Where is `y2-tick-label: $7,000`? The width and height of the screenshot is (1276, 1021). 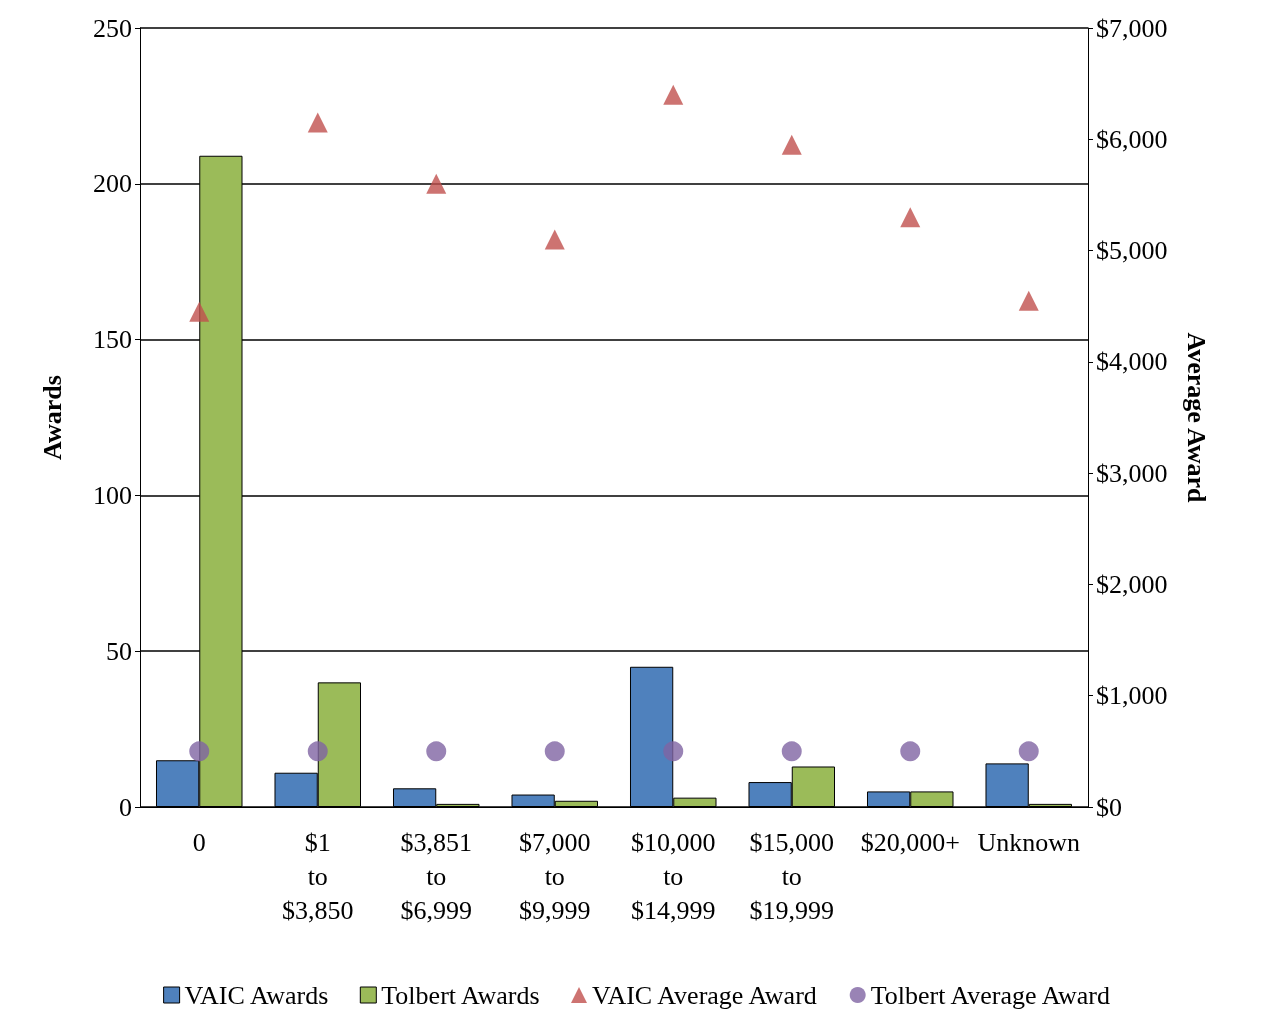
y2-tick-label: $7,000 is located at coordinates (1132, 28).